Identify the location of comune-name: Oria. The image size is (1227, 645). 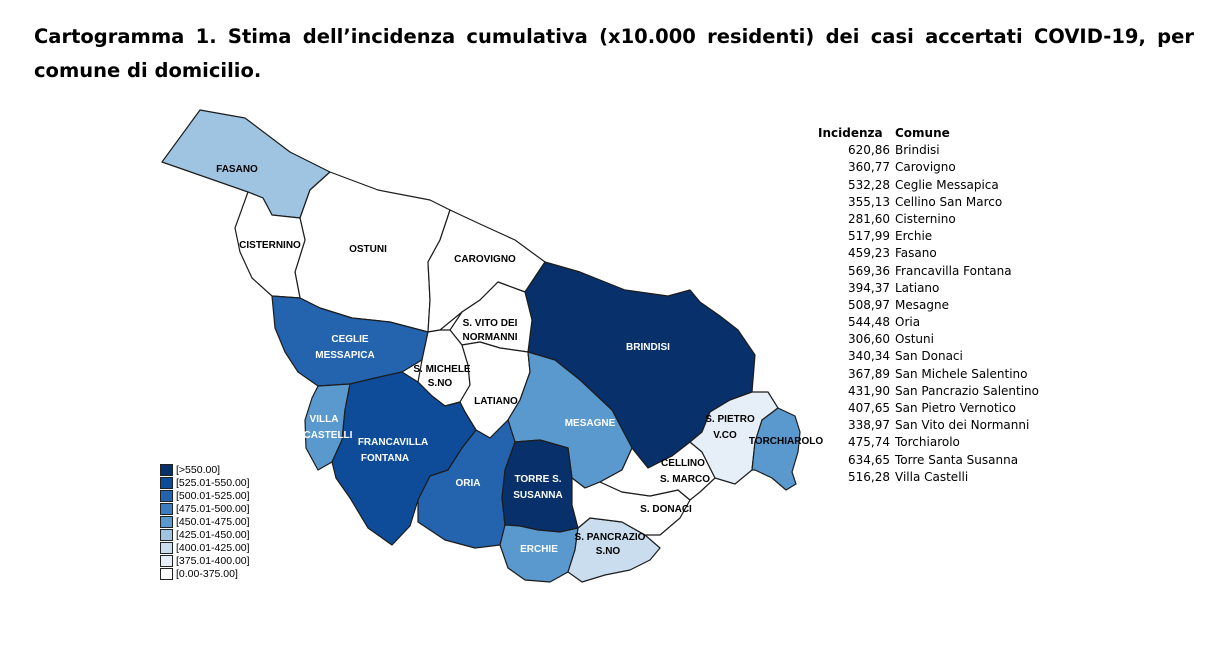
(908, 322).